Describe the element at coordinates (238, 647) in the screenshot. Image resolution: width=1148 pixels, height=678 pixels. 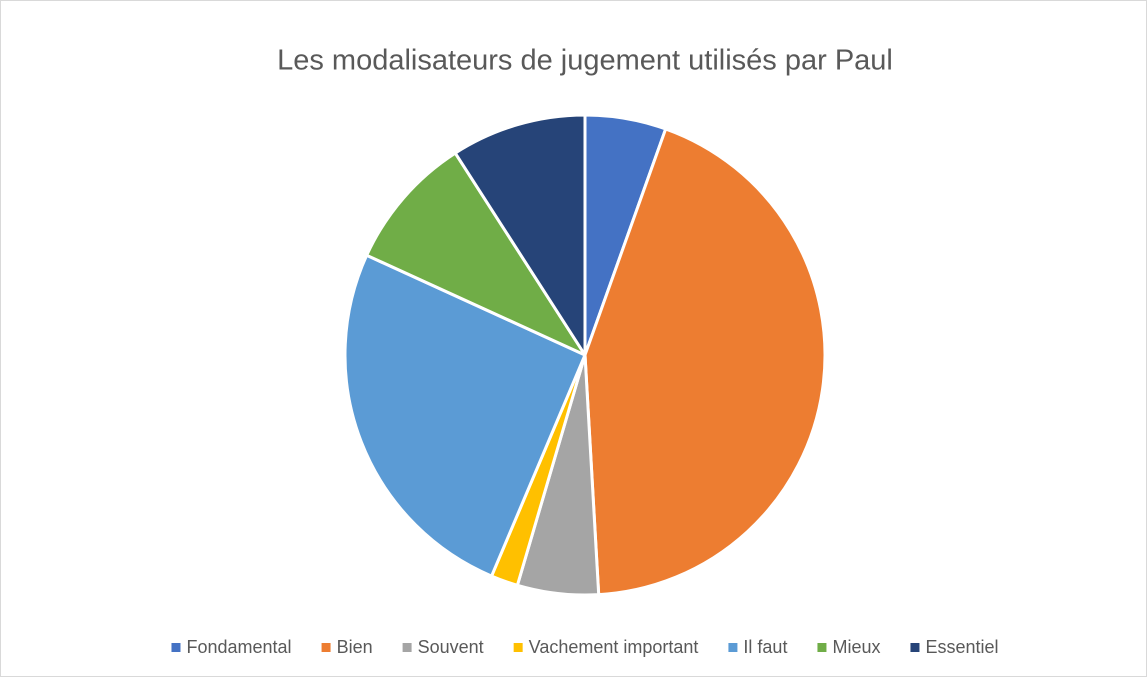
I see `legend-label: Fondamental` at that location.